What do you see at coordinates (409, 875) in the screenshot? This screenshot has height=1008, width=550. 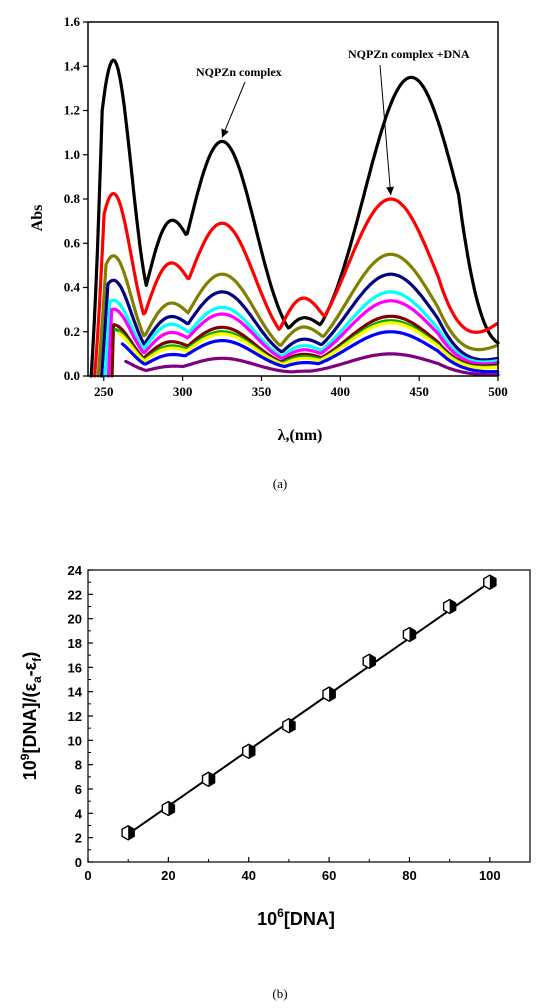 I see `x-tick-label: 80` at bounding box center [409, 875].